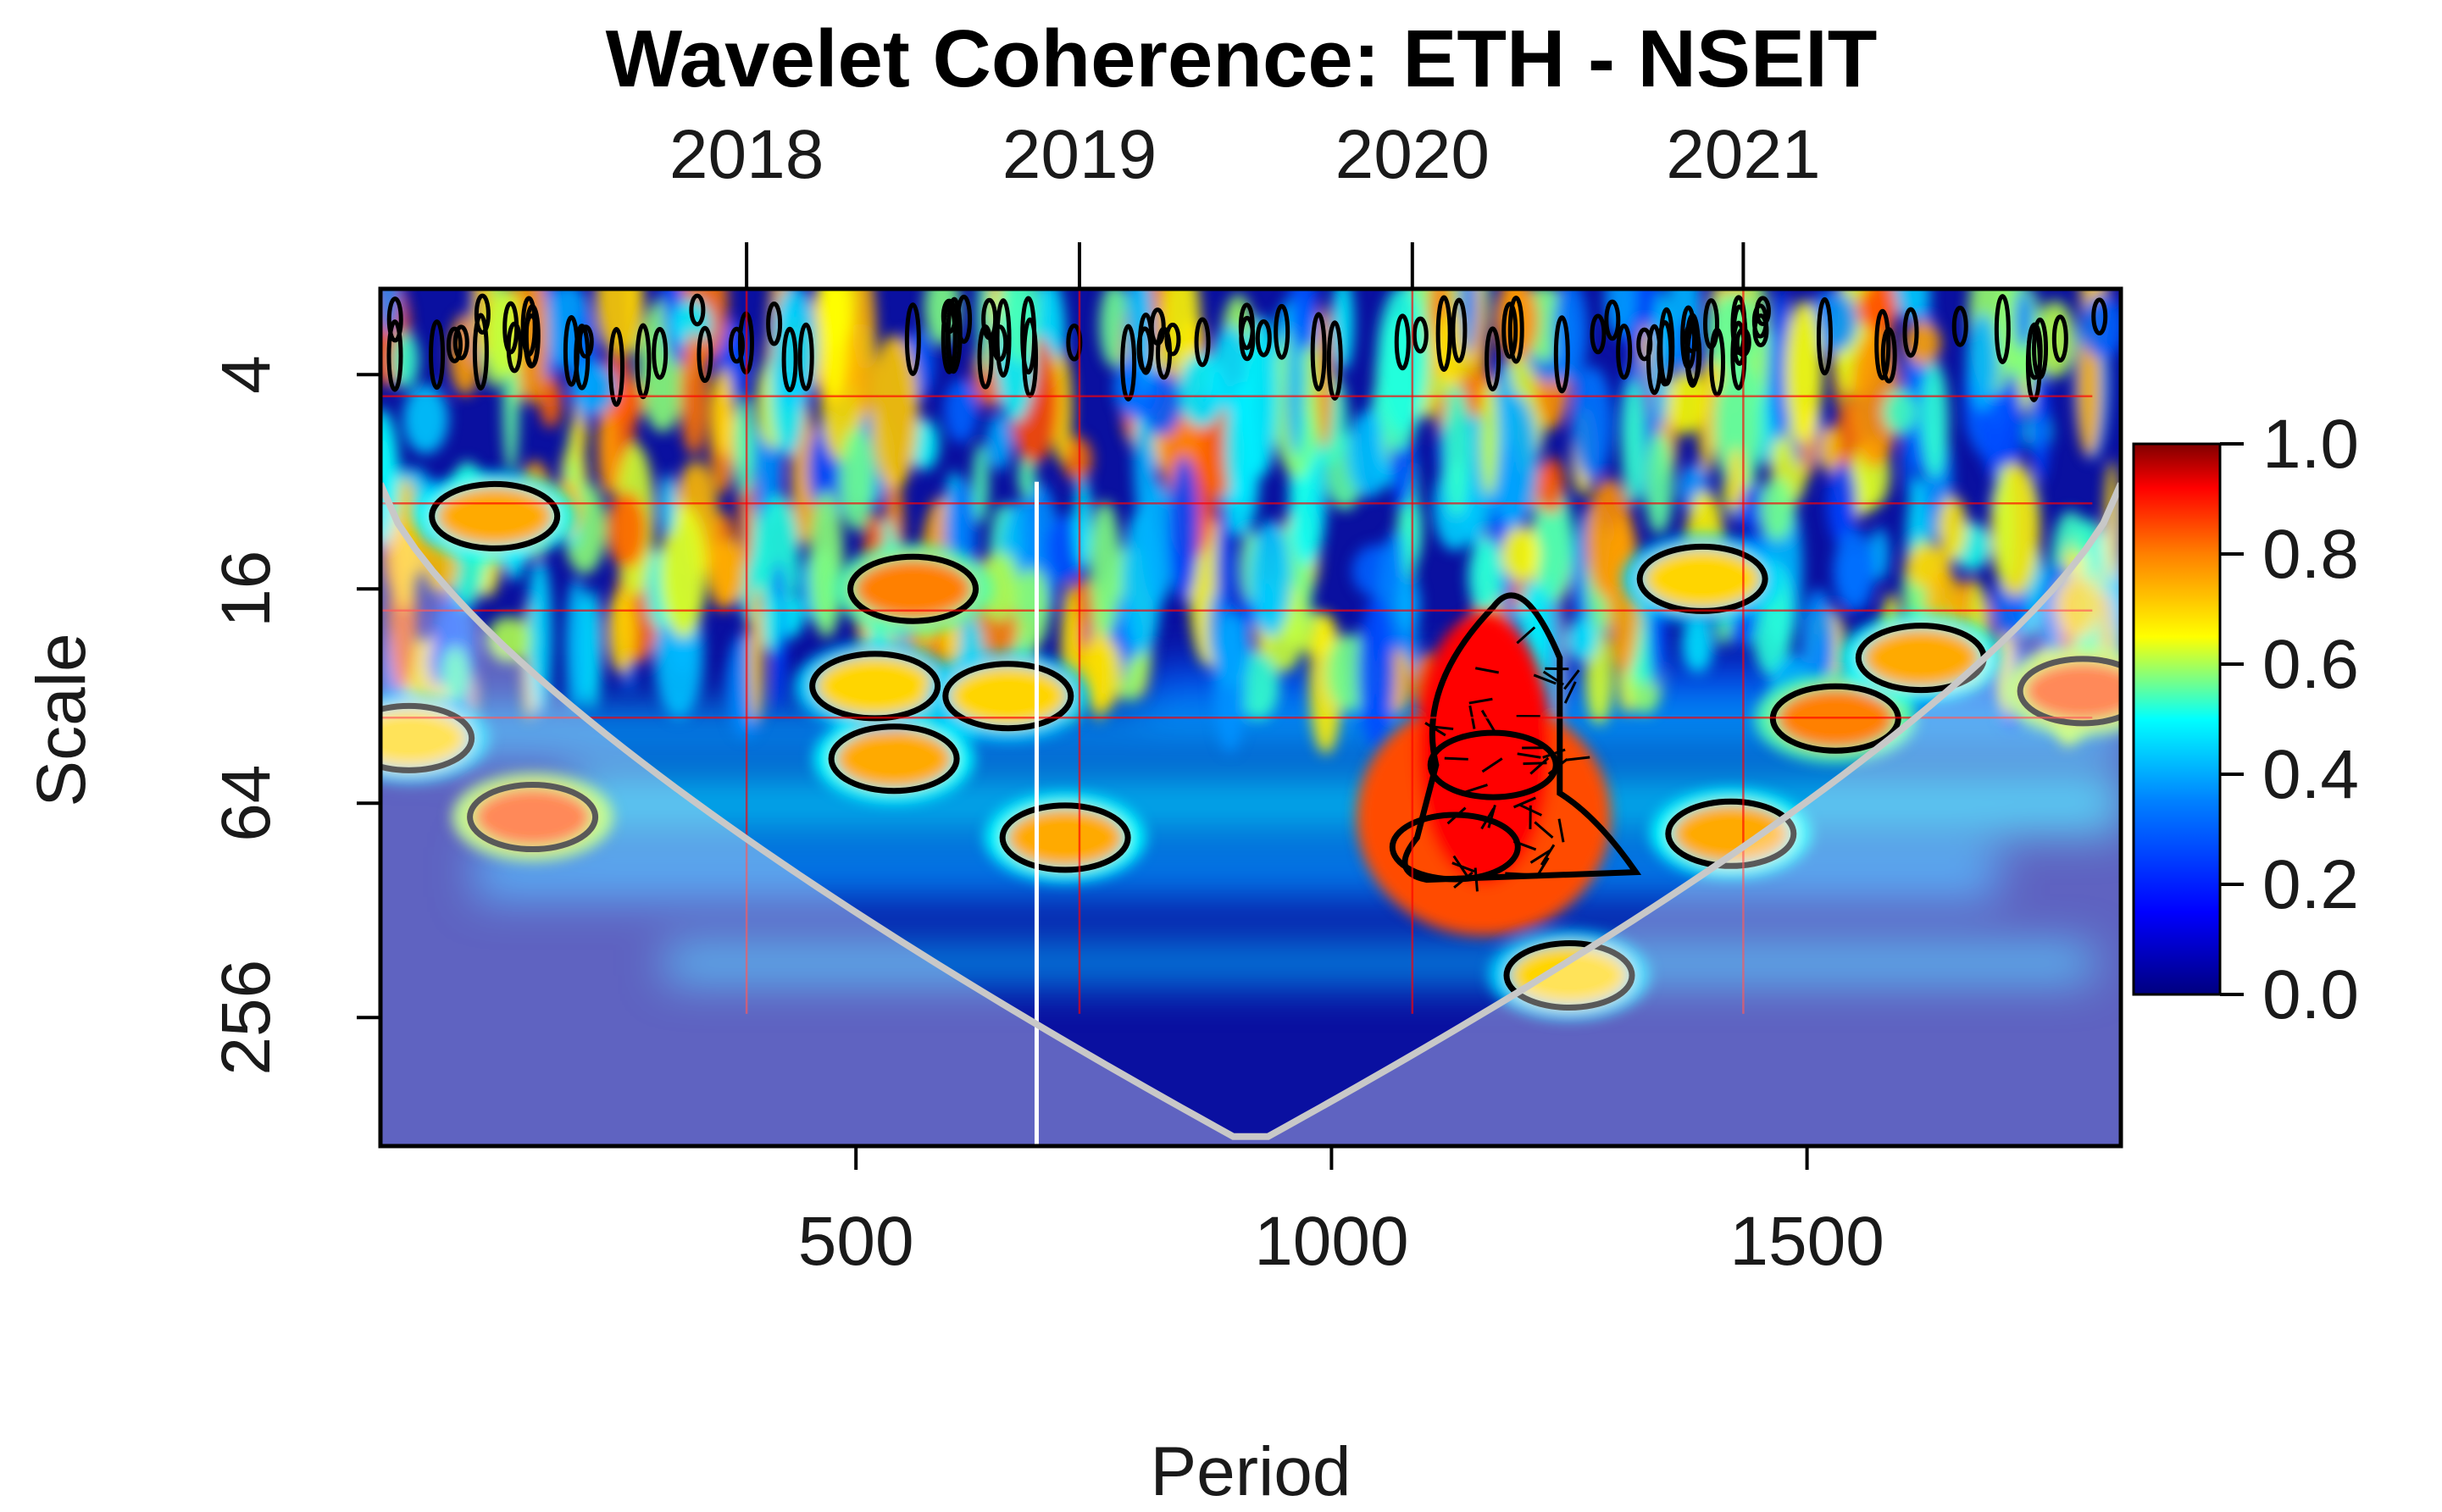 This screenshot has height=1512, width=2442. I want to click on x-tick-label-1500: 1500, so click(1806, 1241).